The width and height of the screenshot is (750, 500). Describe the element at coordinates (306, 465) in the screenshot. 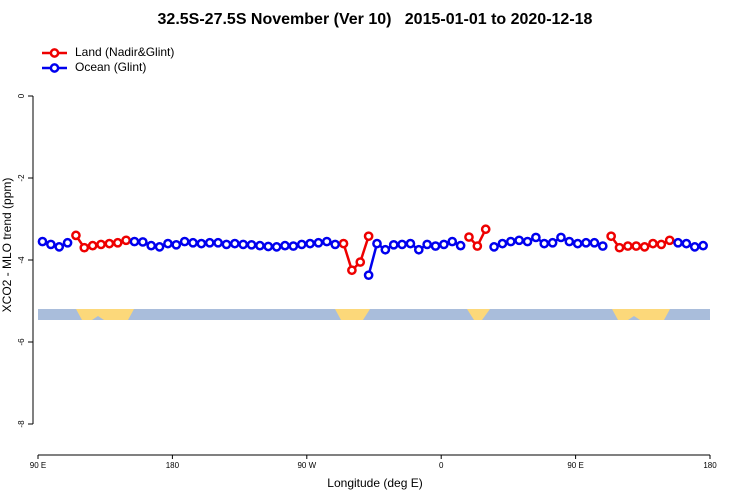

I see `x-tick-label: 90 W` at that location.